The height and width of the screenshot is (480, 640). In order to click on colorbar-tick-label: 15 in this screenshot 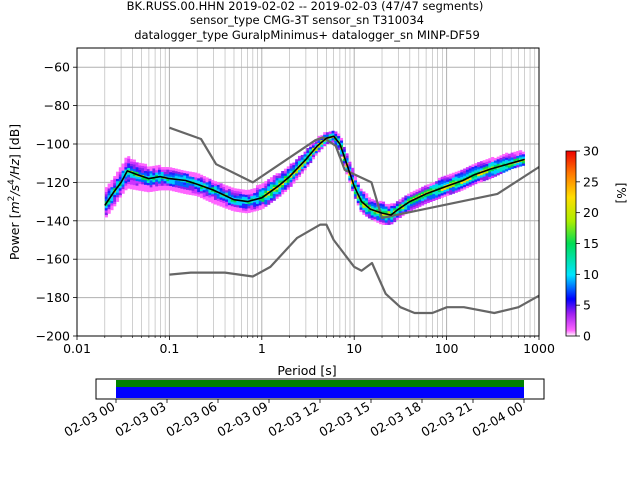, I will do `click(591, 243)`.